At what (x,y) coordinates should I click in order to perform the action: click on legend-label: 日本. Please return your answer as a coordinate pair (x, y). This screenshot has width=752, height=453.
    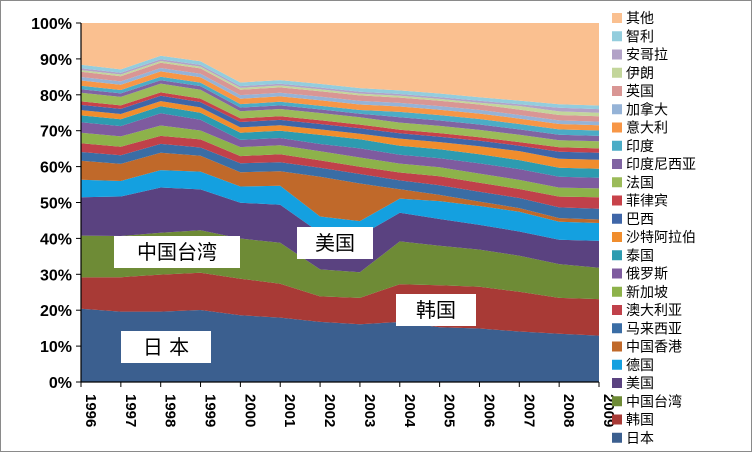
    Looking at the image, I should click on (640, 439).